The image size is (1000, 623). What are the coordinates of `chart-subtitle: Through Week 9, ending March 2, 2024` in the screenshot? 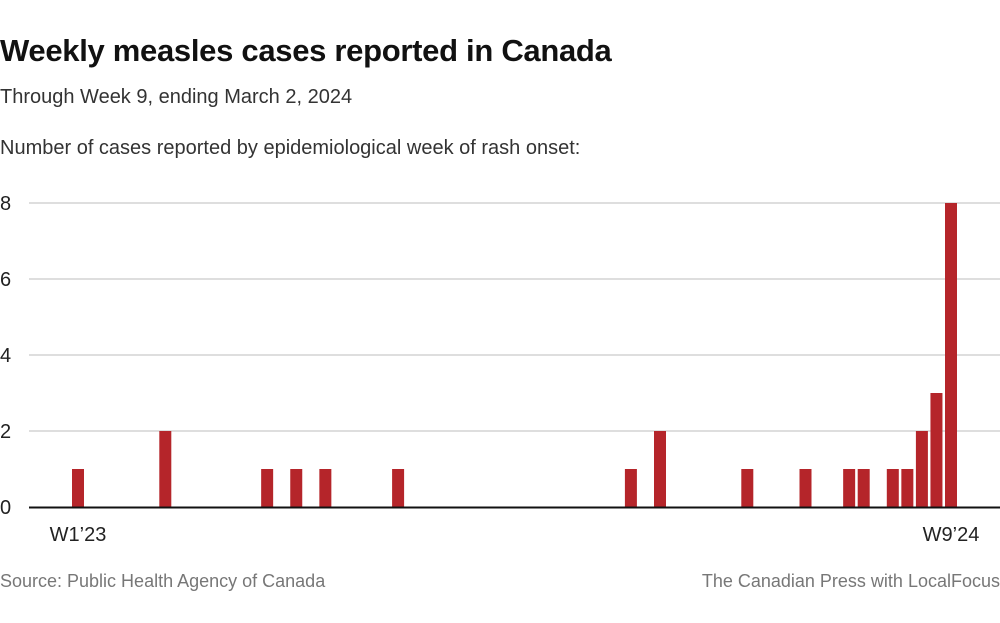 It's located at (176, 97).